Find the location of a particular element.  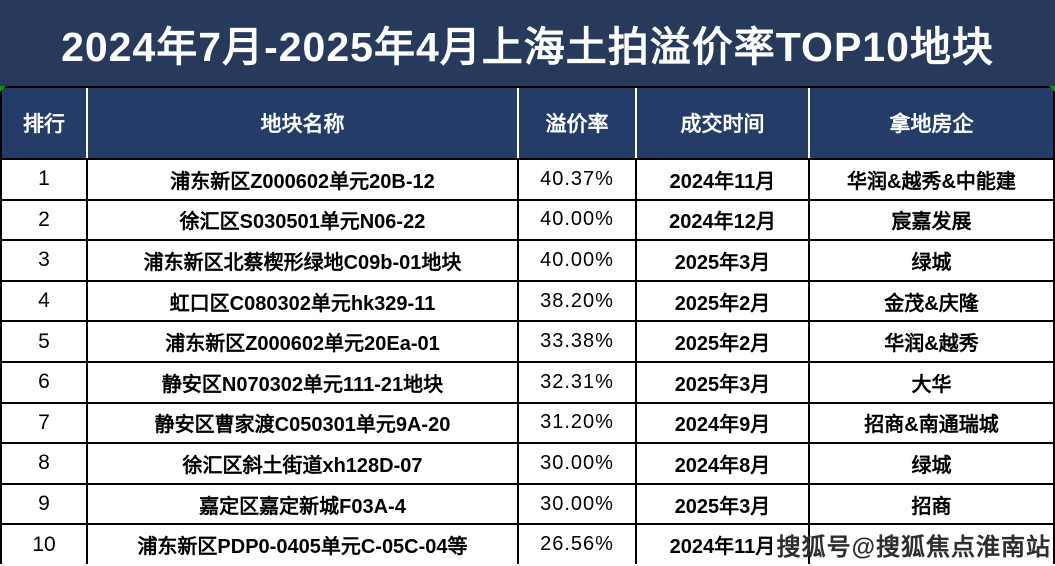

cell-plot-name: 徐汇区斜土街道xh128D-07 is located at coordinates (303, 463).